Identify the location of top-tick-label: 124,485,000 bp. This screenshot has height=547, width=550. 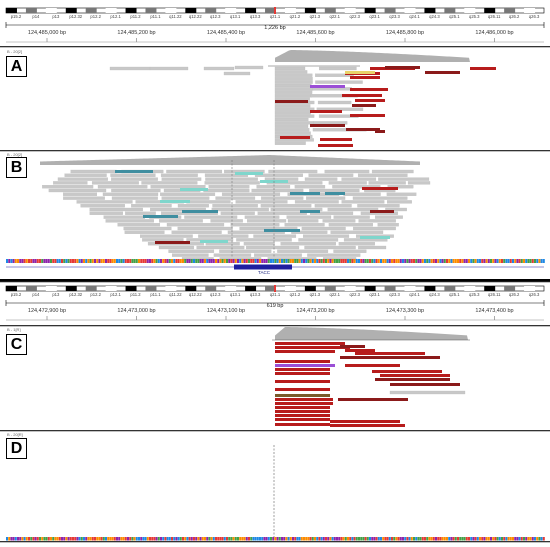
(47, 33).